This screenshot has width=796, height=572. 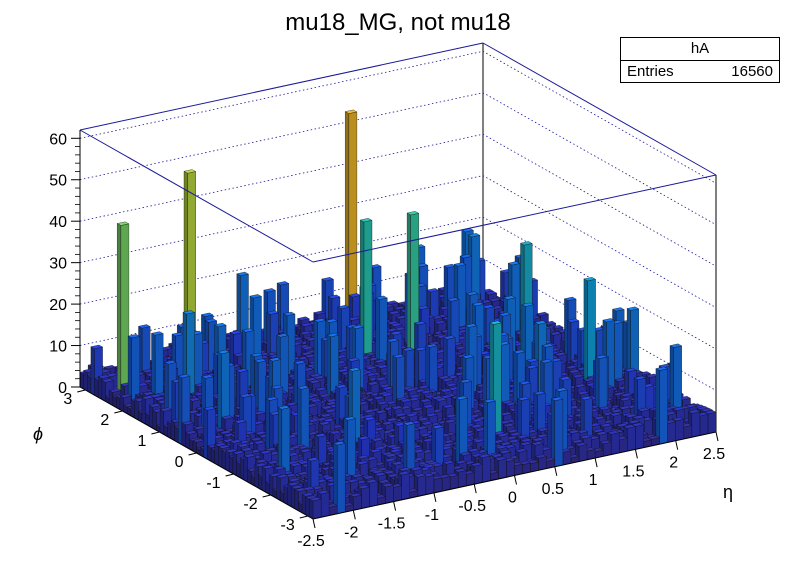 What do you see at coordinates (752, 71) in the screenshot?
I see `stats-entries-value: 16560` at bounding box center [752, 71].